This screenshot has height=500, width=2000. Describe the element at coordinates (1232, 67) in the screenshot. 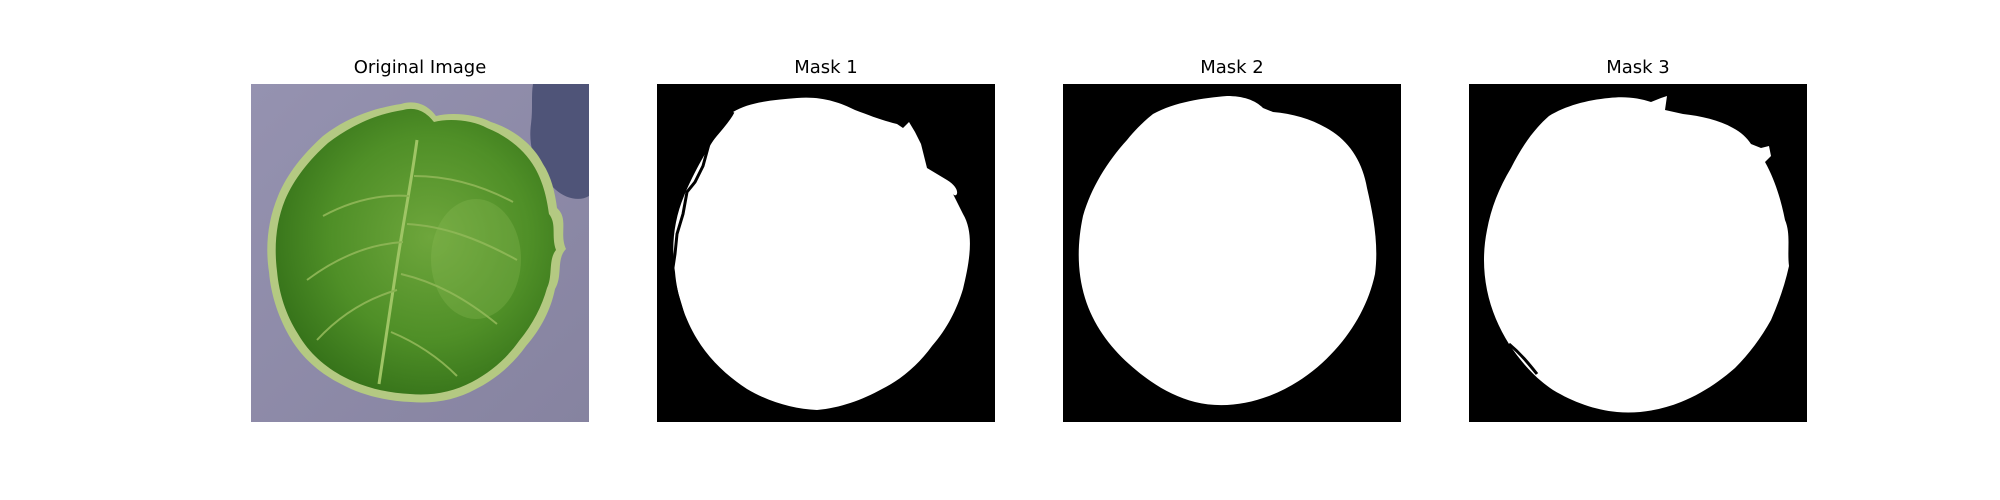

I see `panel-title: Mask 2` at that location.